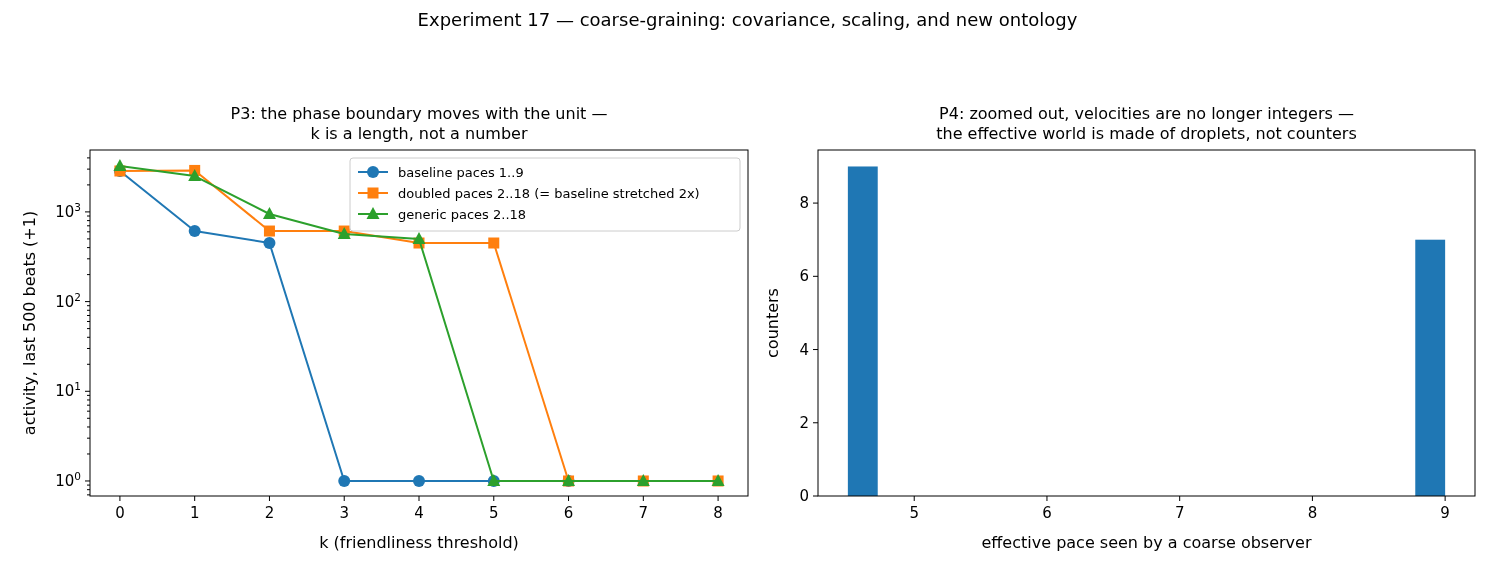 This screenshot has height=572, width=1495. I want to click on x-tick-label: 1, so click(194, 513).